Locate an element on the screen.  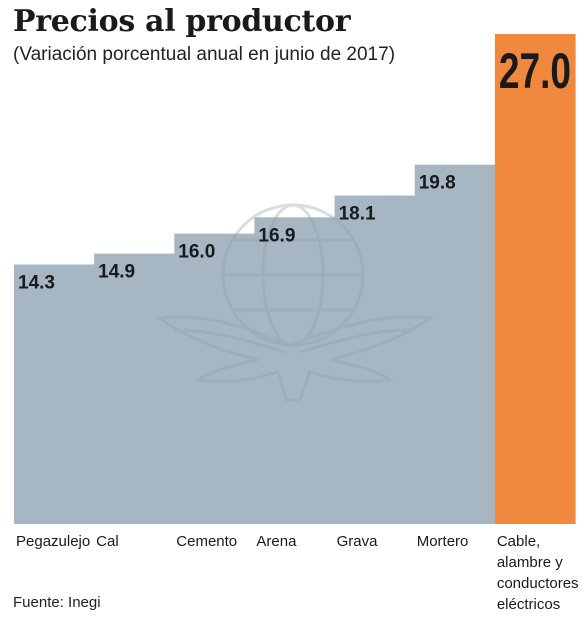
category-label-line: alambre y is located at coordinates (530, 562).